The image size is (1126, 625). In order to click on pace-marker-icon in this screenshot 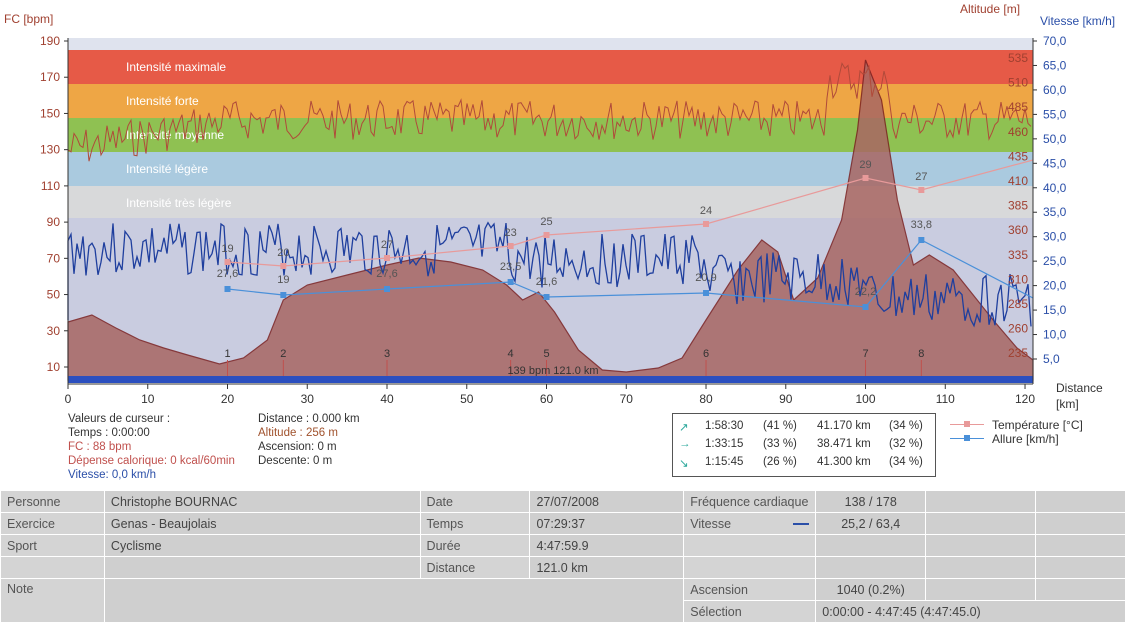, I will do `click(967, 438)`.